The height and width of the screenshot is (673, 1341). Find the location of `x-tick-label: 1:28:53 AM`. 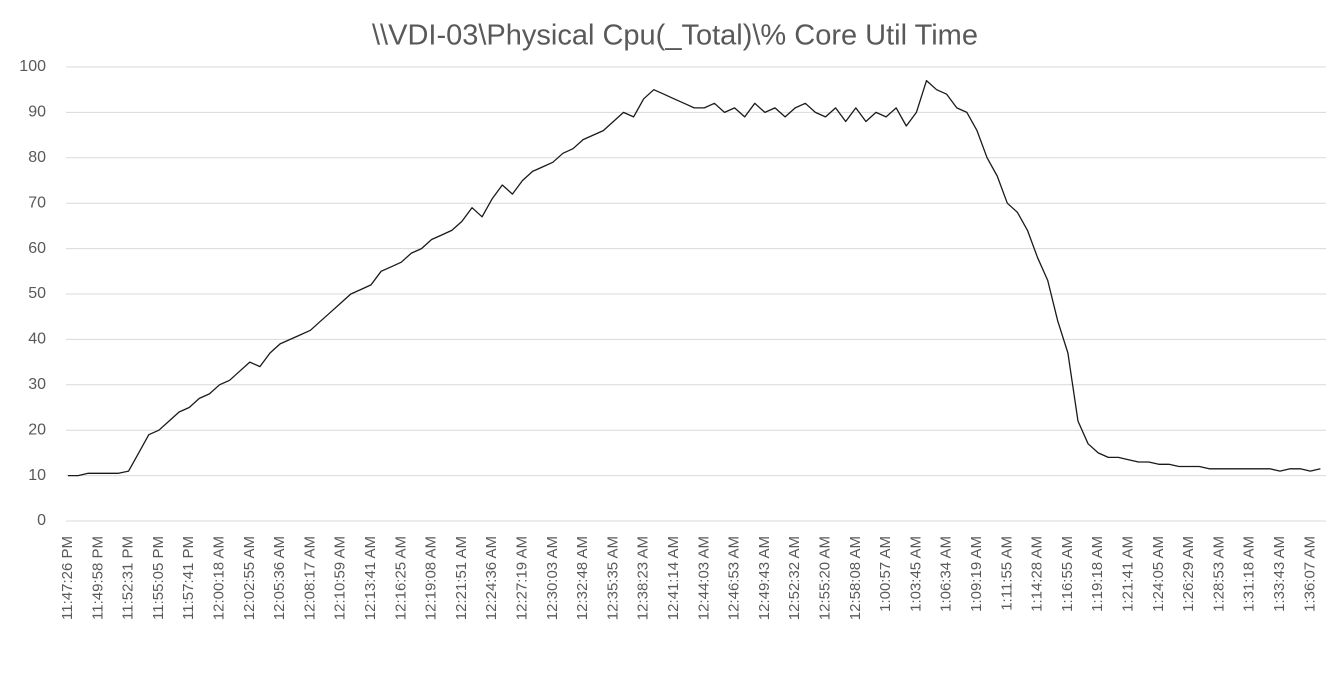

x-tick-label: 1:28:53 AM is located at coordinates (1218, 574).